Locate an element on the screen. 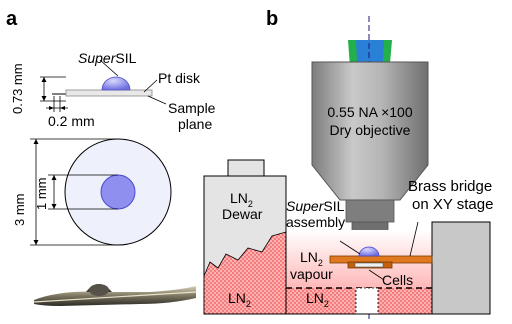 This screenshot has height=324, width=512. height-dimension-label: 0.73 mm is located at coordinates (17, 88).